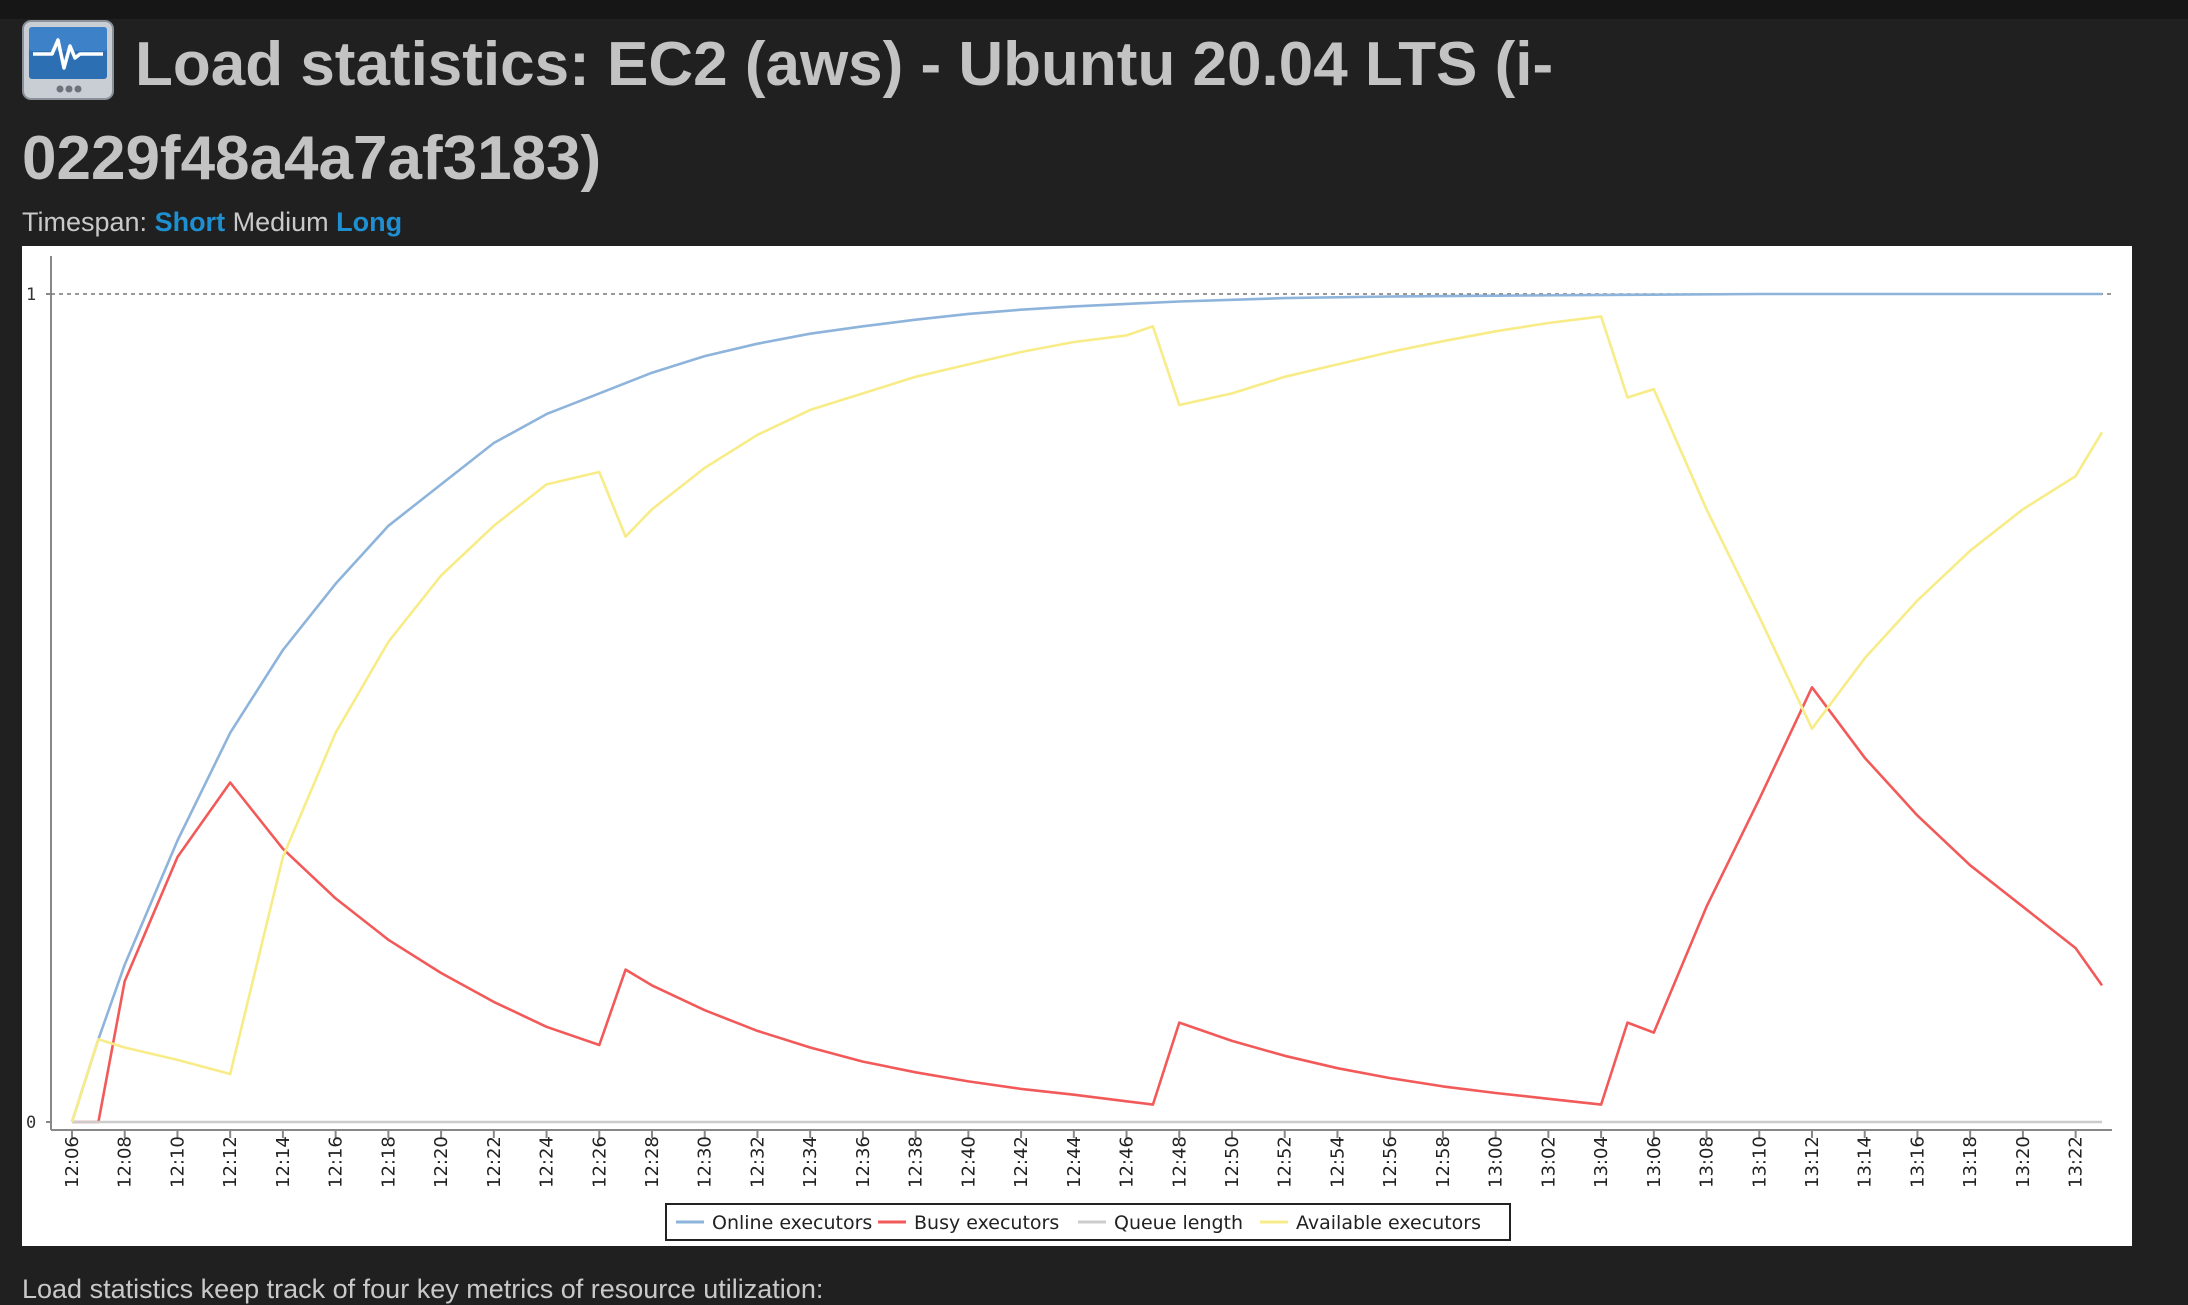 This screenshot has width=2188, height=1305. Describe the element at coordinates (494, 1162) in the screenshot. I see `x-tick-label: 12:22` at that location.